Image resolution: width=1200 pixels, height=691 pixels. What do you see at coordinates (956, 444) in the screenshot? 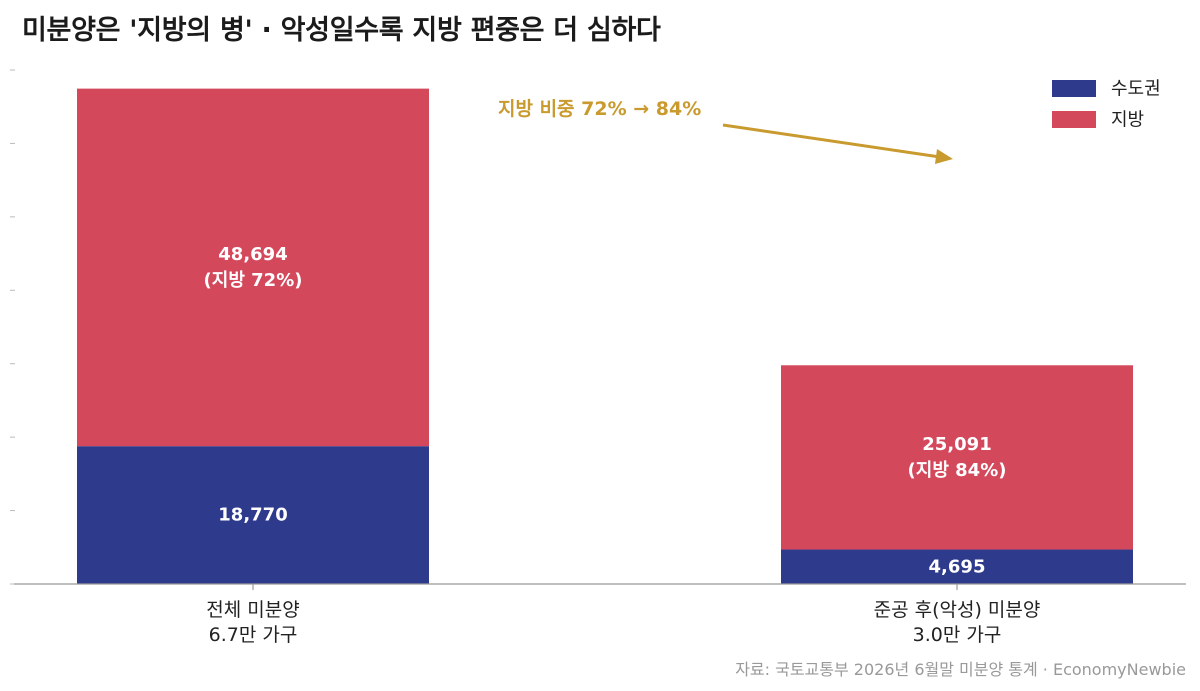
I see `data-label: 25,091` at bounding box center [956, 444].